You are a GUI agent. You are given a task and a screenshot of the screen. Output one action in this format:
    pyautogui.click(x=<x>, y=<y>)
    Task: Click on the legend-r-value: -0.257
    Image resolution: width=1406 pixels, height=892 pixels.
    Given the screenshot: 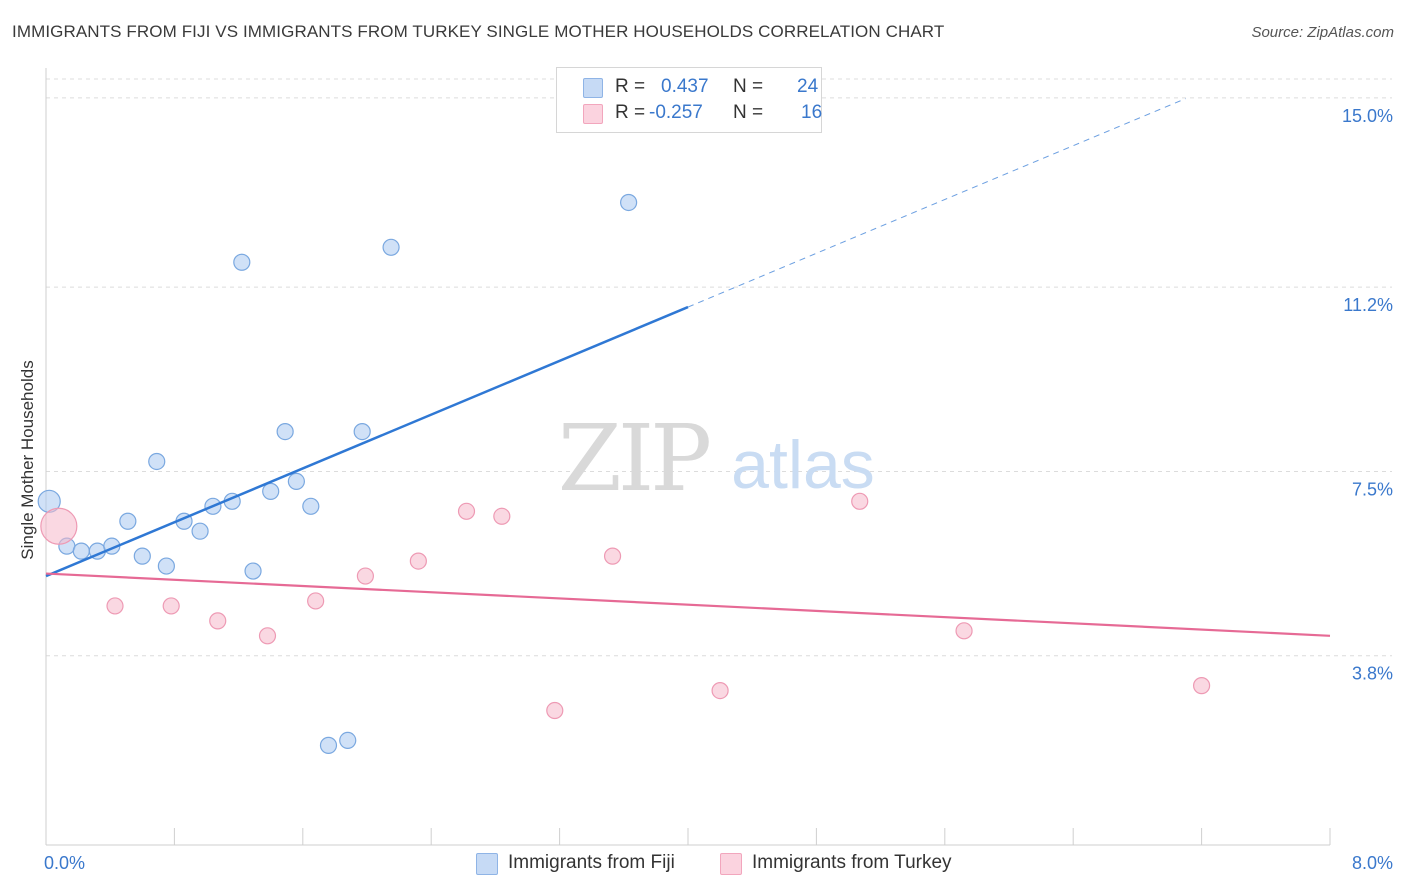 What is the action you would take?
    pyautogui.click(x=676, y=112)
    